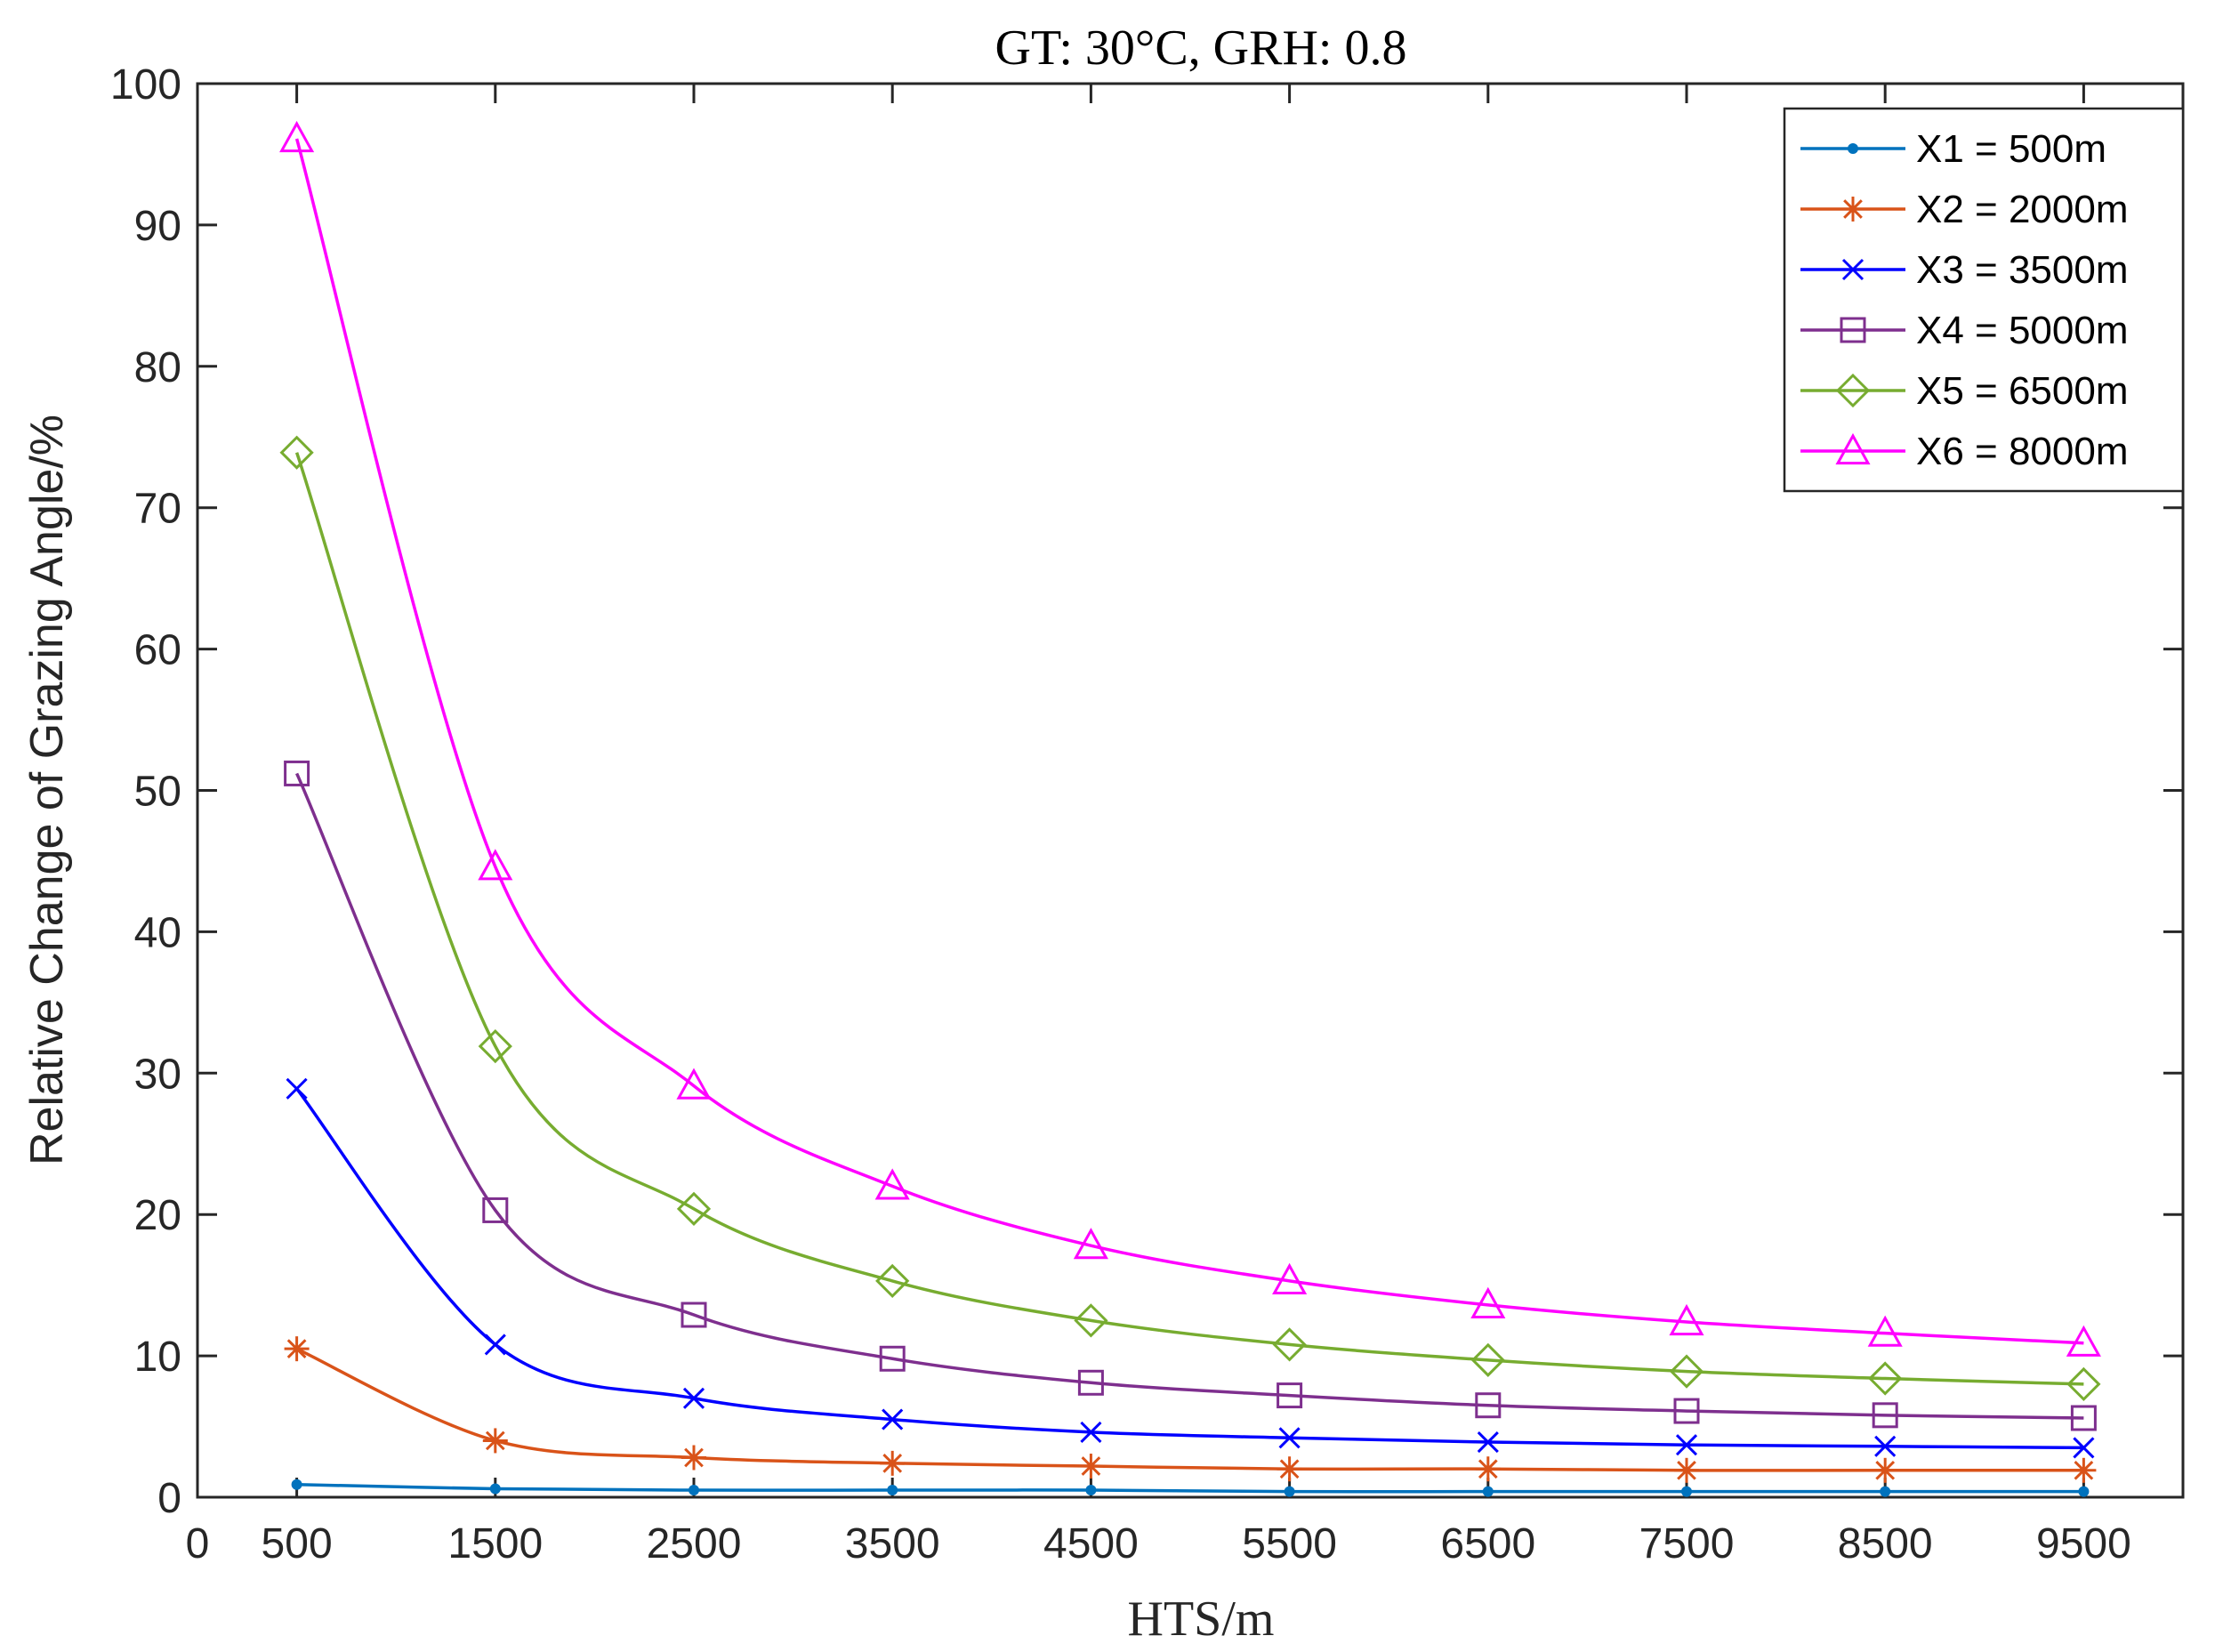 This screenshot has height=1652, width=2231. What do you see at coordinates (2022, 270) in the screenshot?
I see `legend-label: X3 = 3500m` at bounding box center [2022, 270].